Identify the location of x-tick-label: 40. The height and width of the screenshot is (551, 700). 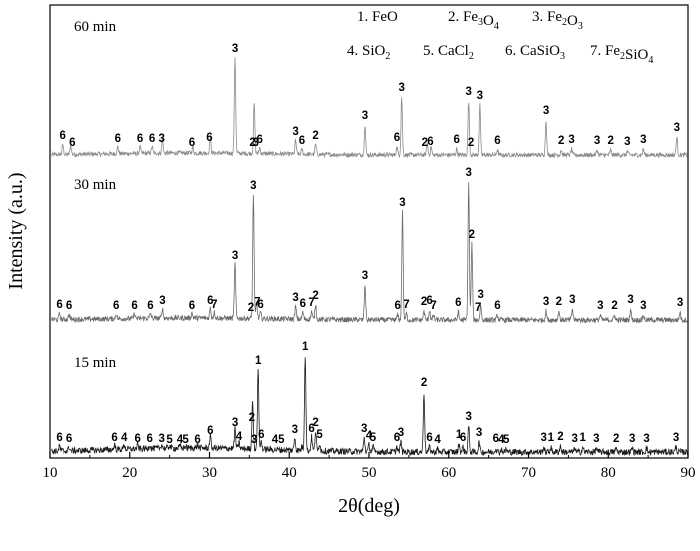
(289, 473).